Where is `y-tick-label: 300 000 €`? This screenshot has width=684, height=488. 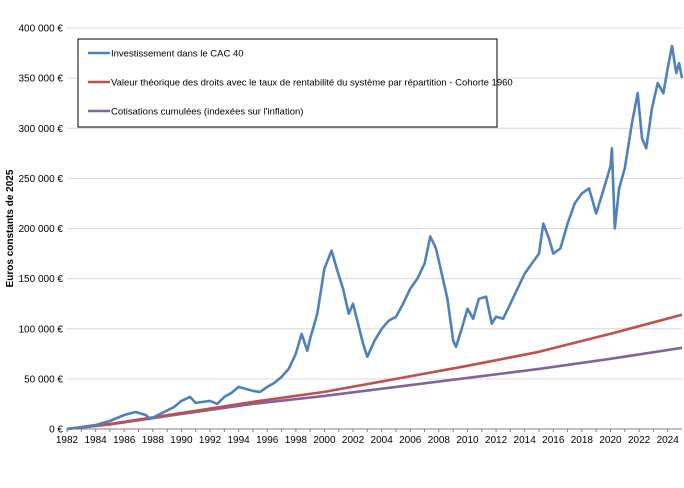
y-tick-label: 300 000 € is located at coordinates (41, 129).